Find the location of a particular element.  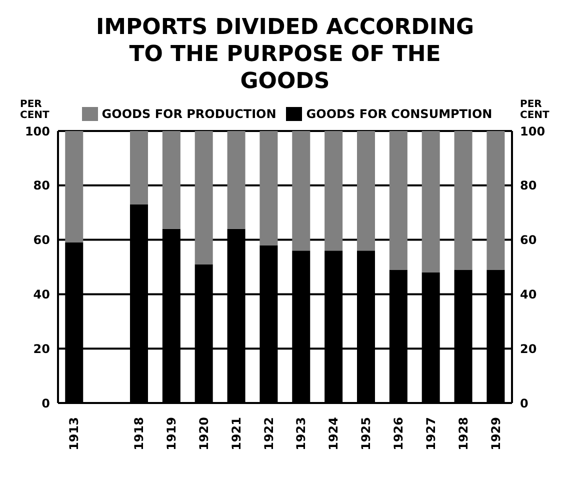

y-tick-label: 100 is located at coordinates (37, 131).